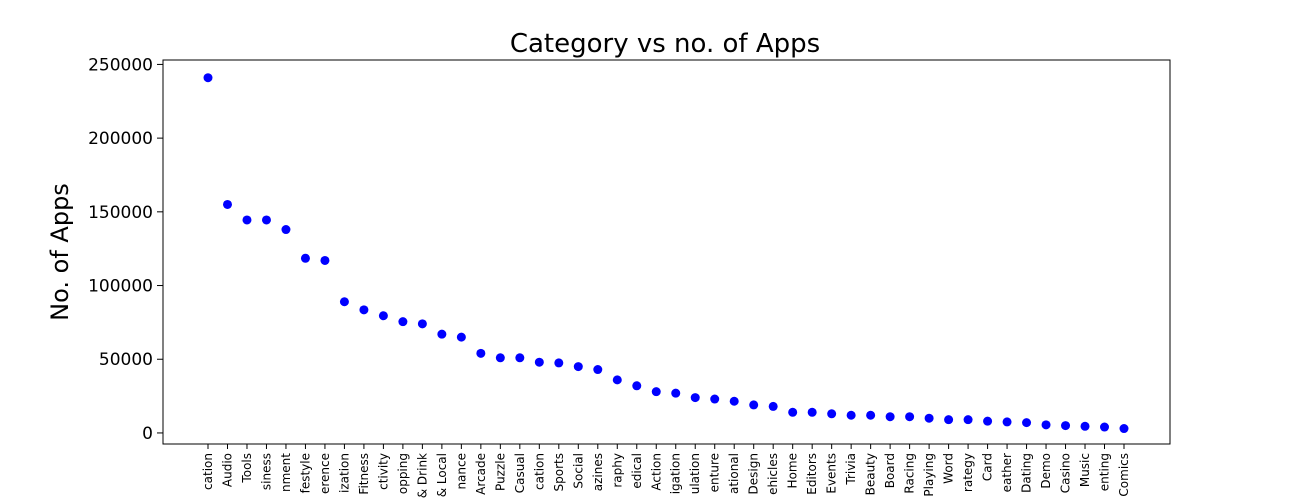  Describe the element at coordinates (598, 472) in the screenshot. I see `x-tick-label: azines` at that location.